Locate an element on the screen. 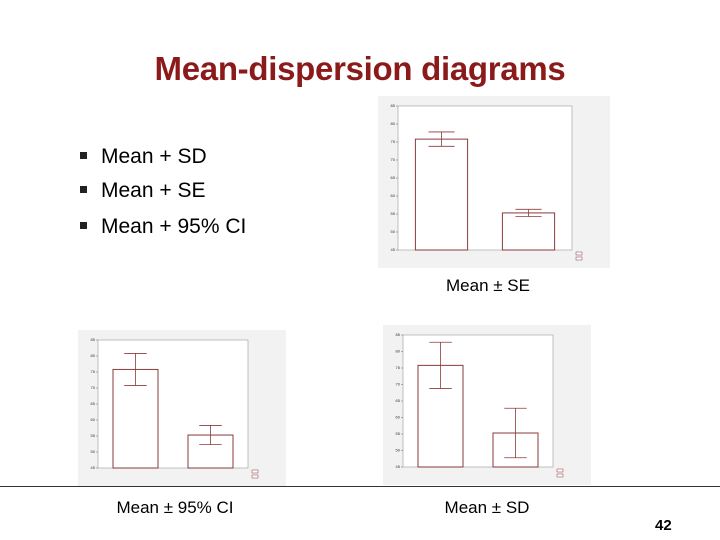  chart-caption: Mean ± 95% CI is located at coordinates (175, 507).